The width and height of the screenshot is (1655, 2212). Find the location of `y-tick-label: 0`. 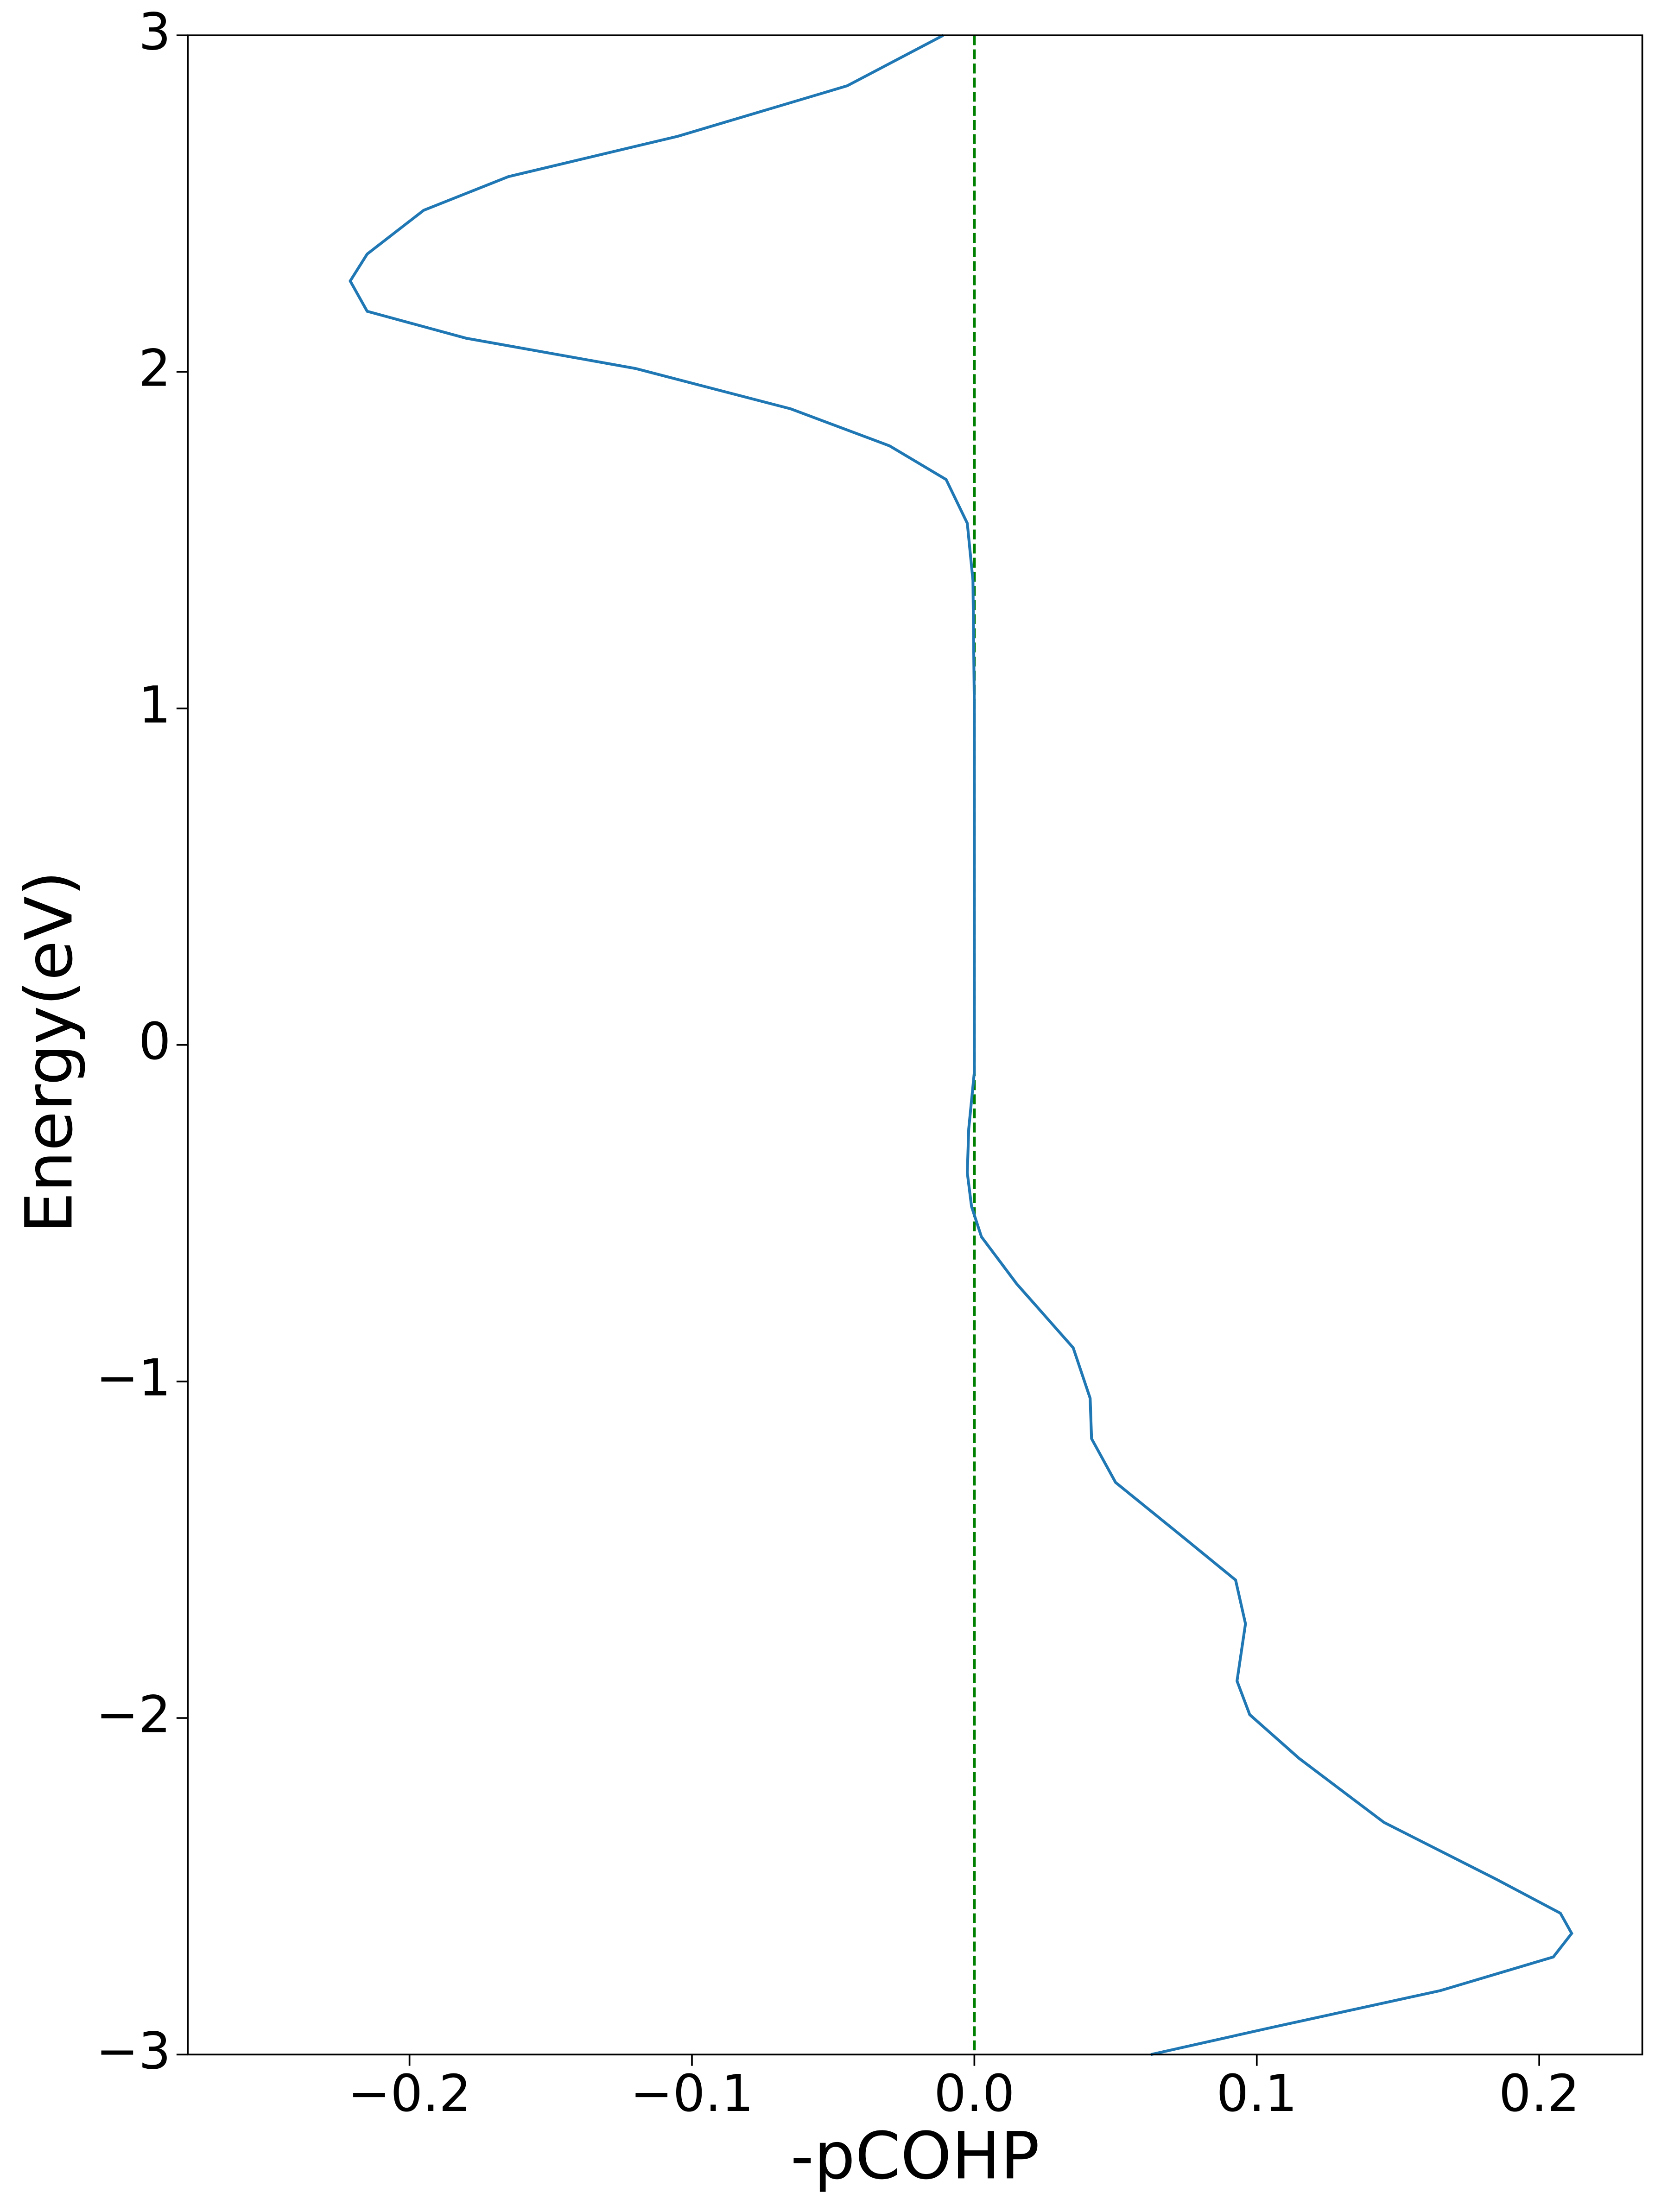

y-tick-label: 0 is located at coordinates (155, 1041).